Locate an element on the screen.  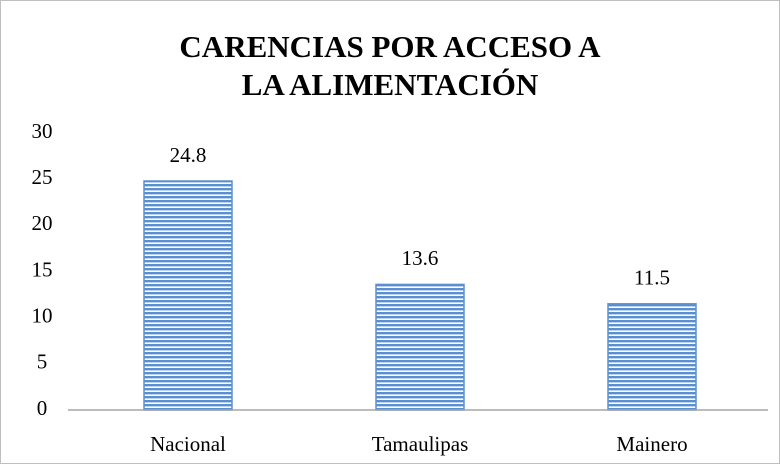
y-tick-label: 30 is located at coordinates (42, 131).